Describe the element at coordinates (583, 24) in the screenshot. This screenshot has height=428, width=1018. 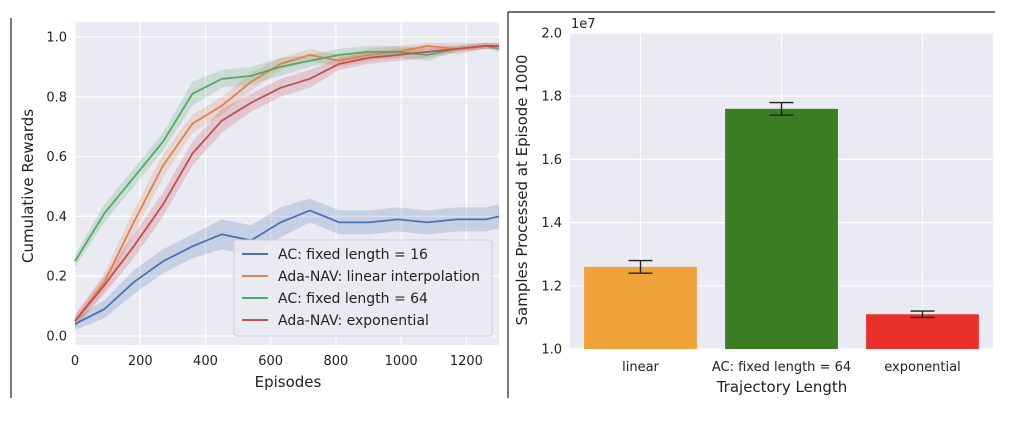
I see `samples-scale-label: 1e7` at that location.